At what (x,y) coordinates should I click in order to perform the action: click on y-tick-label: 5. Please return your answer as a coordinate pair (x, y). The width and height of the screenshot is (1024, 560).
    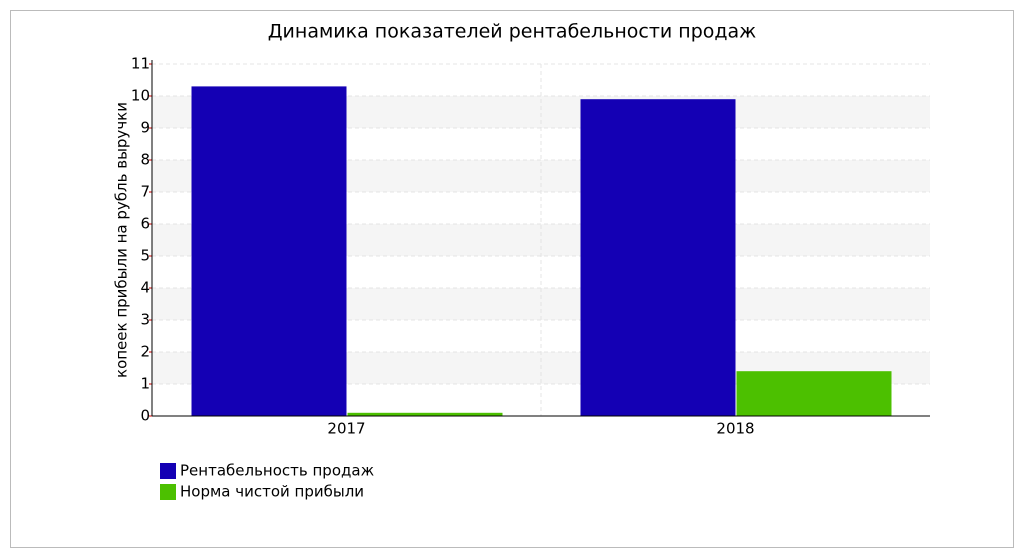
    Looking at the image, I should click on (145, 256).